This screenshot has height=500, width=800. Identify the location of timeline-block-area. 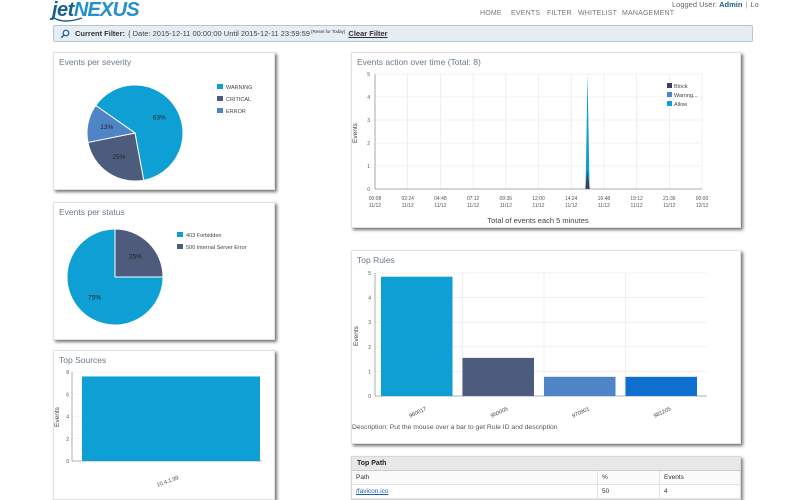
(587, 179).